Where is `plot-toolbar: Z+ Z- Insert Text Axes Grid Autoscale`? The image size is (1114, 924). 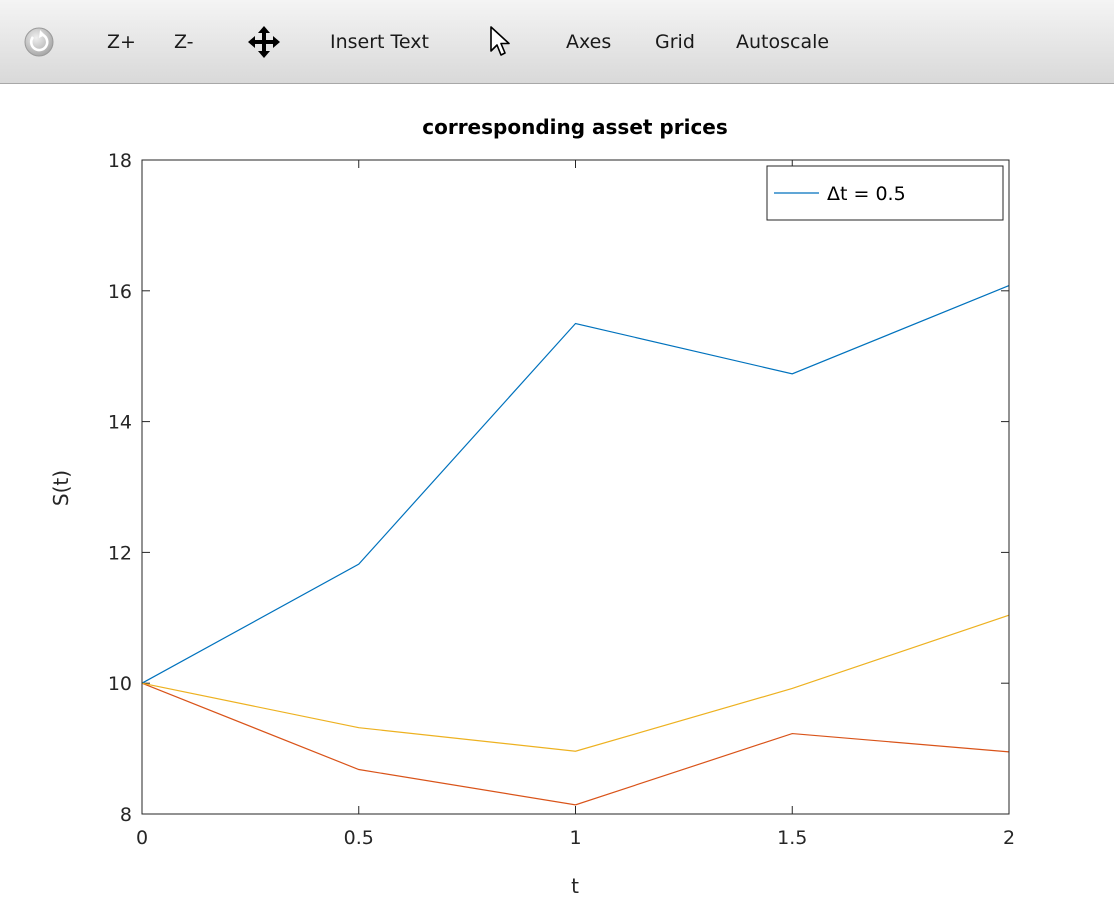 plot-toolbar: Z+ Z- Insert Text Axes Grid Autoscale is located at coordinates (557, 42).